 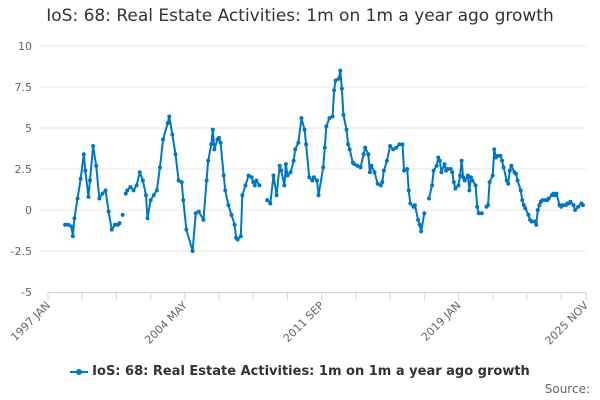 What do you see at coordinates (24, 87) in the screenshot?
I see `y-tick-label: 7.5` at bounding box center [24, 87].